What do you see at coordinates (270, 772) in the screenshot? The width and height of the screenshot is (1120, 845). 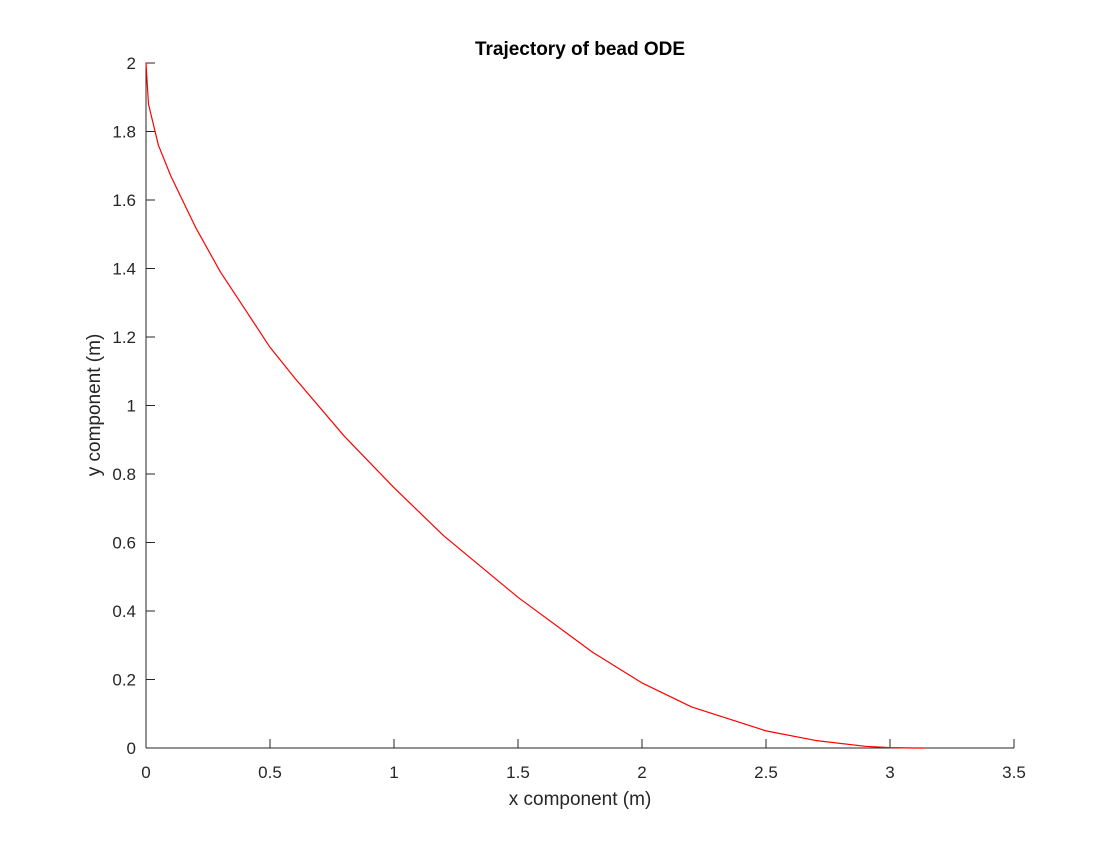 I see `x-tick-label: 0.5` at bounding box center [270, 772].